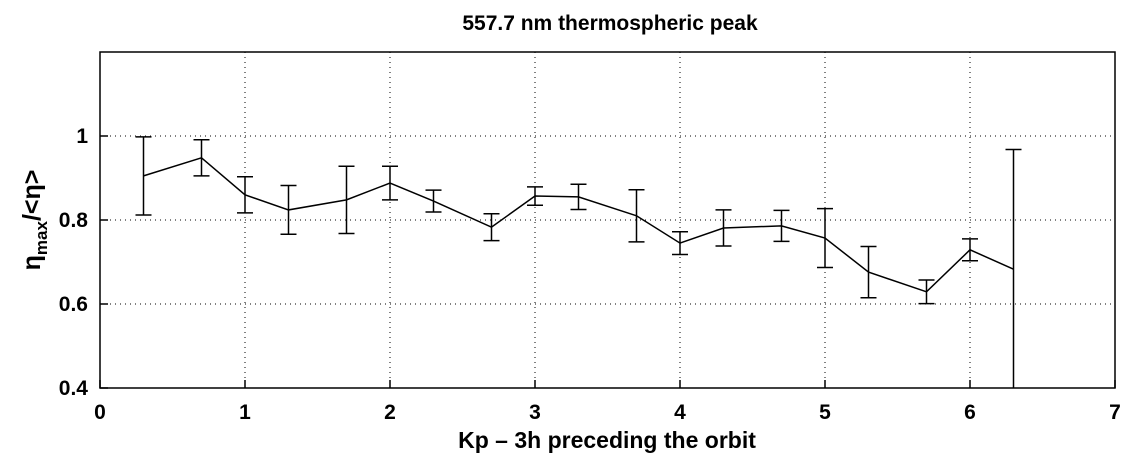 The image size is (1128, 462). Describe the element at coordinates (32, 195) in the screenshot. I see `y-label-rest: /<η>` at that location.